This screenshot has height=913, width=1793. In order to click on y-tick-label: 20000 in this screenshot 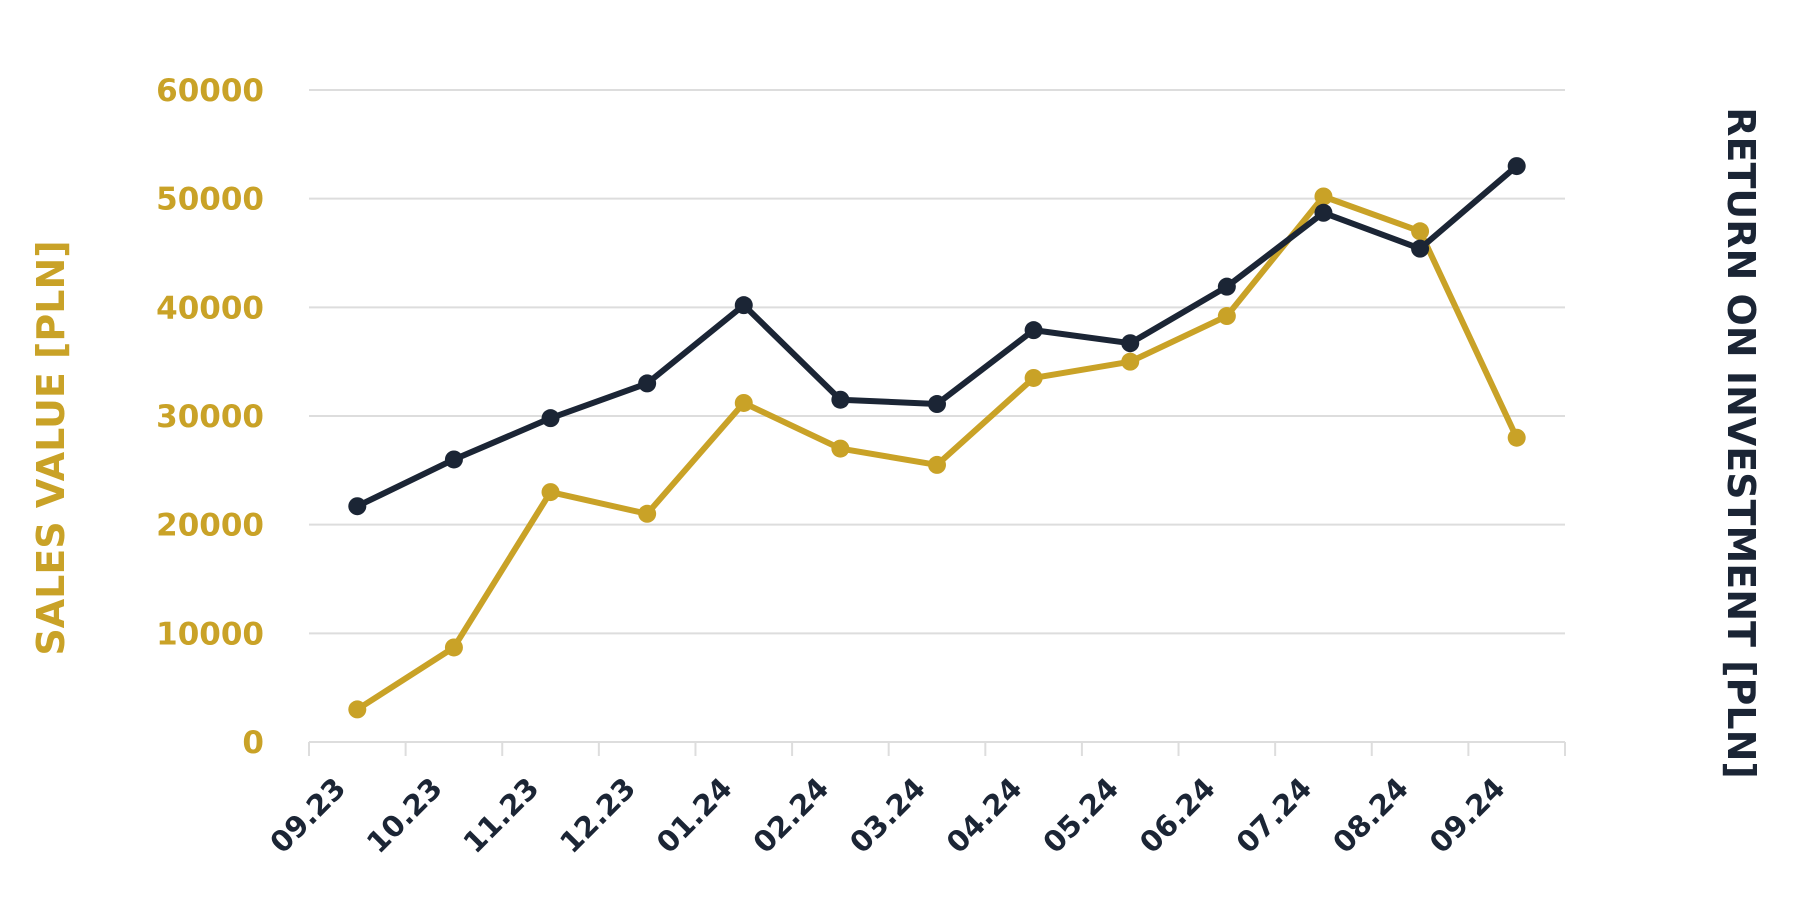, I will do `click(210, 526)`.